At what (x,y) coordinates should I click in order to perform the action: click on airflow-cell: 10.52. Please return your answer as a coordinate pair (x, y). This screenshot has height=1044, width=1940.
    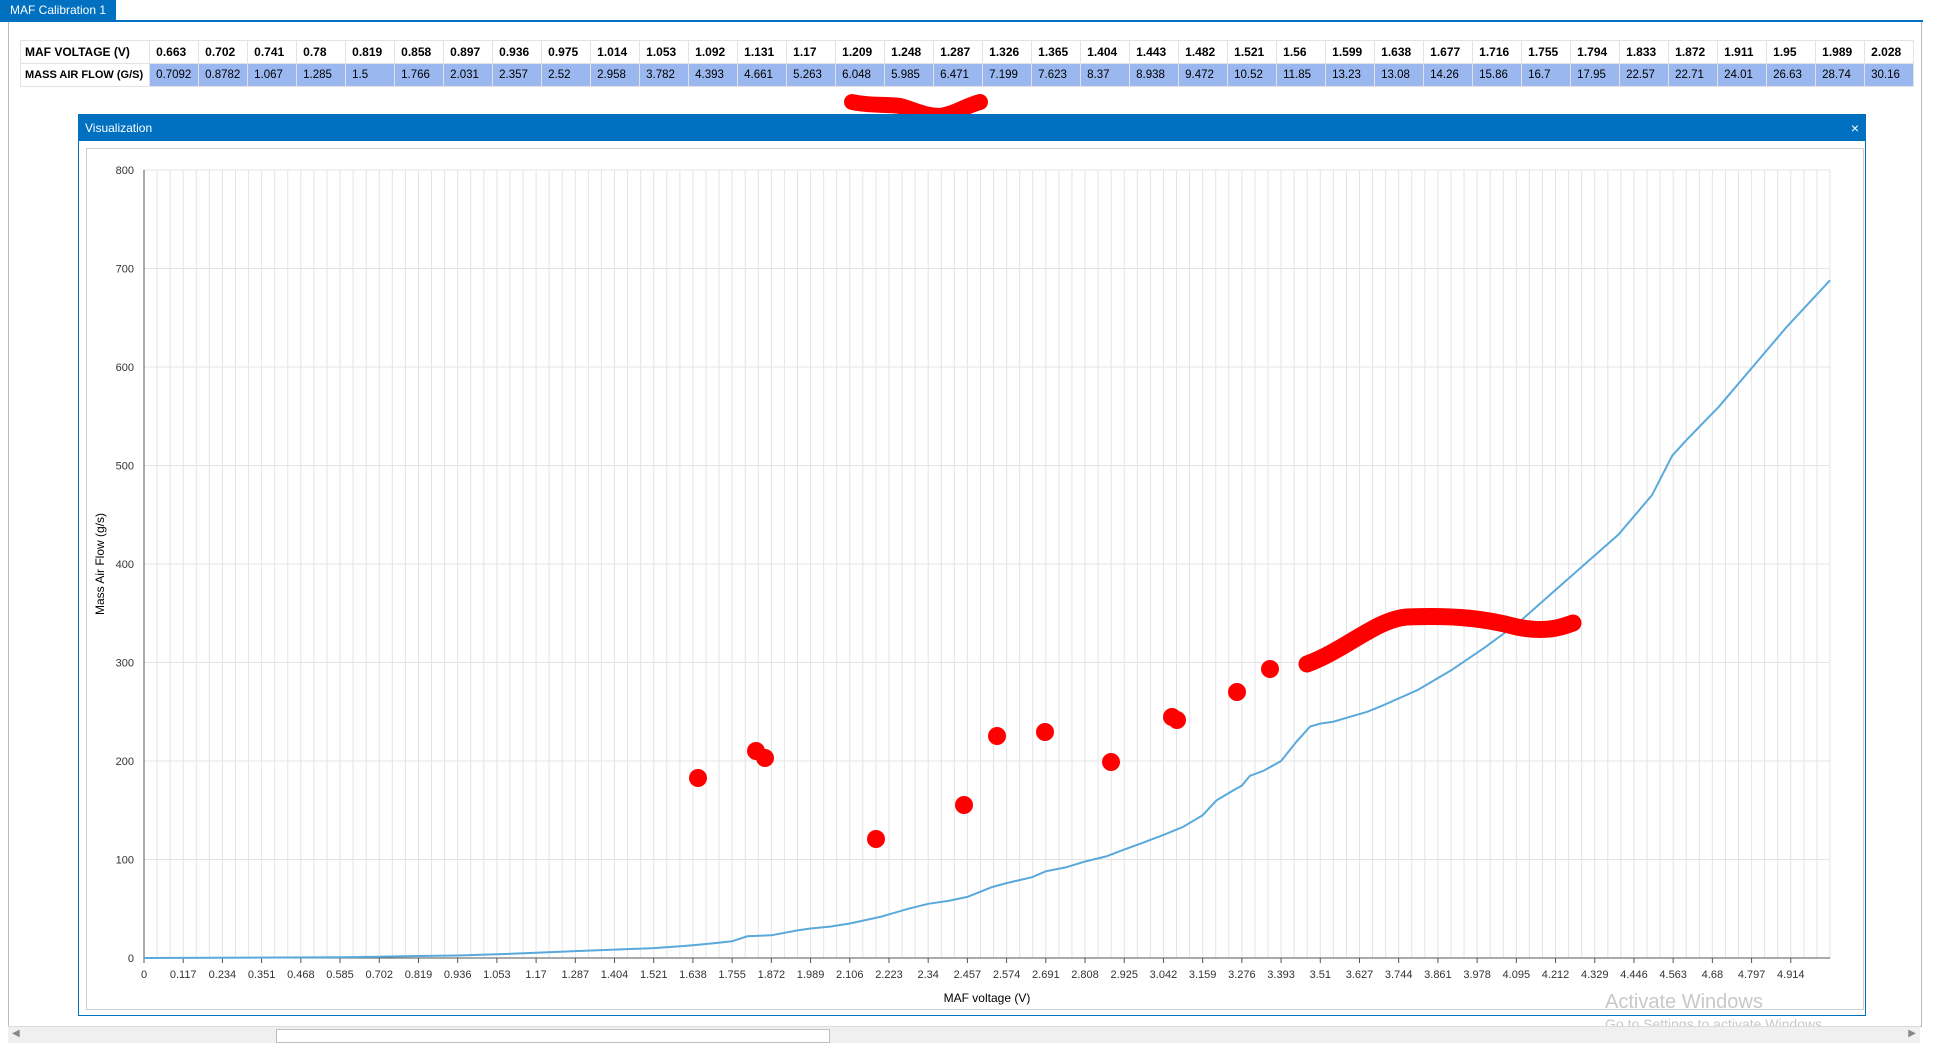
    Looking at the image, I should click on (1252, 75).